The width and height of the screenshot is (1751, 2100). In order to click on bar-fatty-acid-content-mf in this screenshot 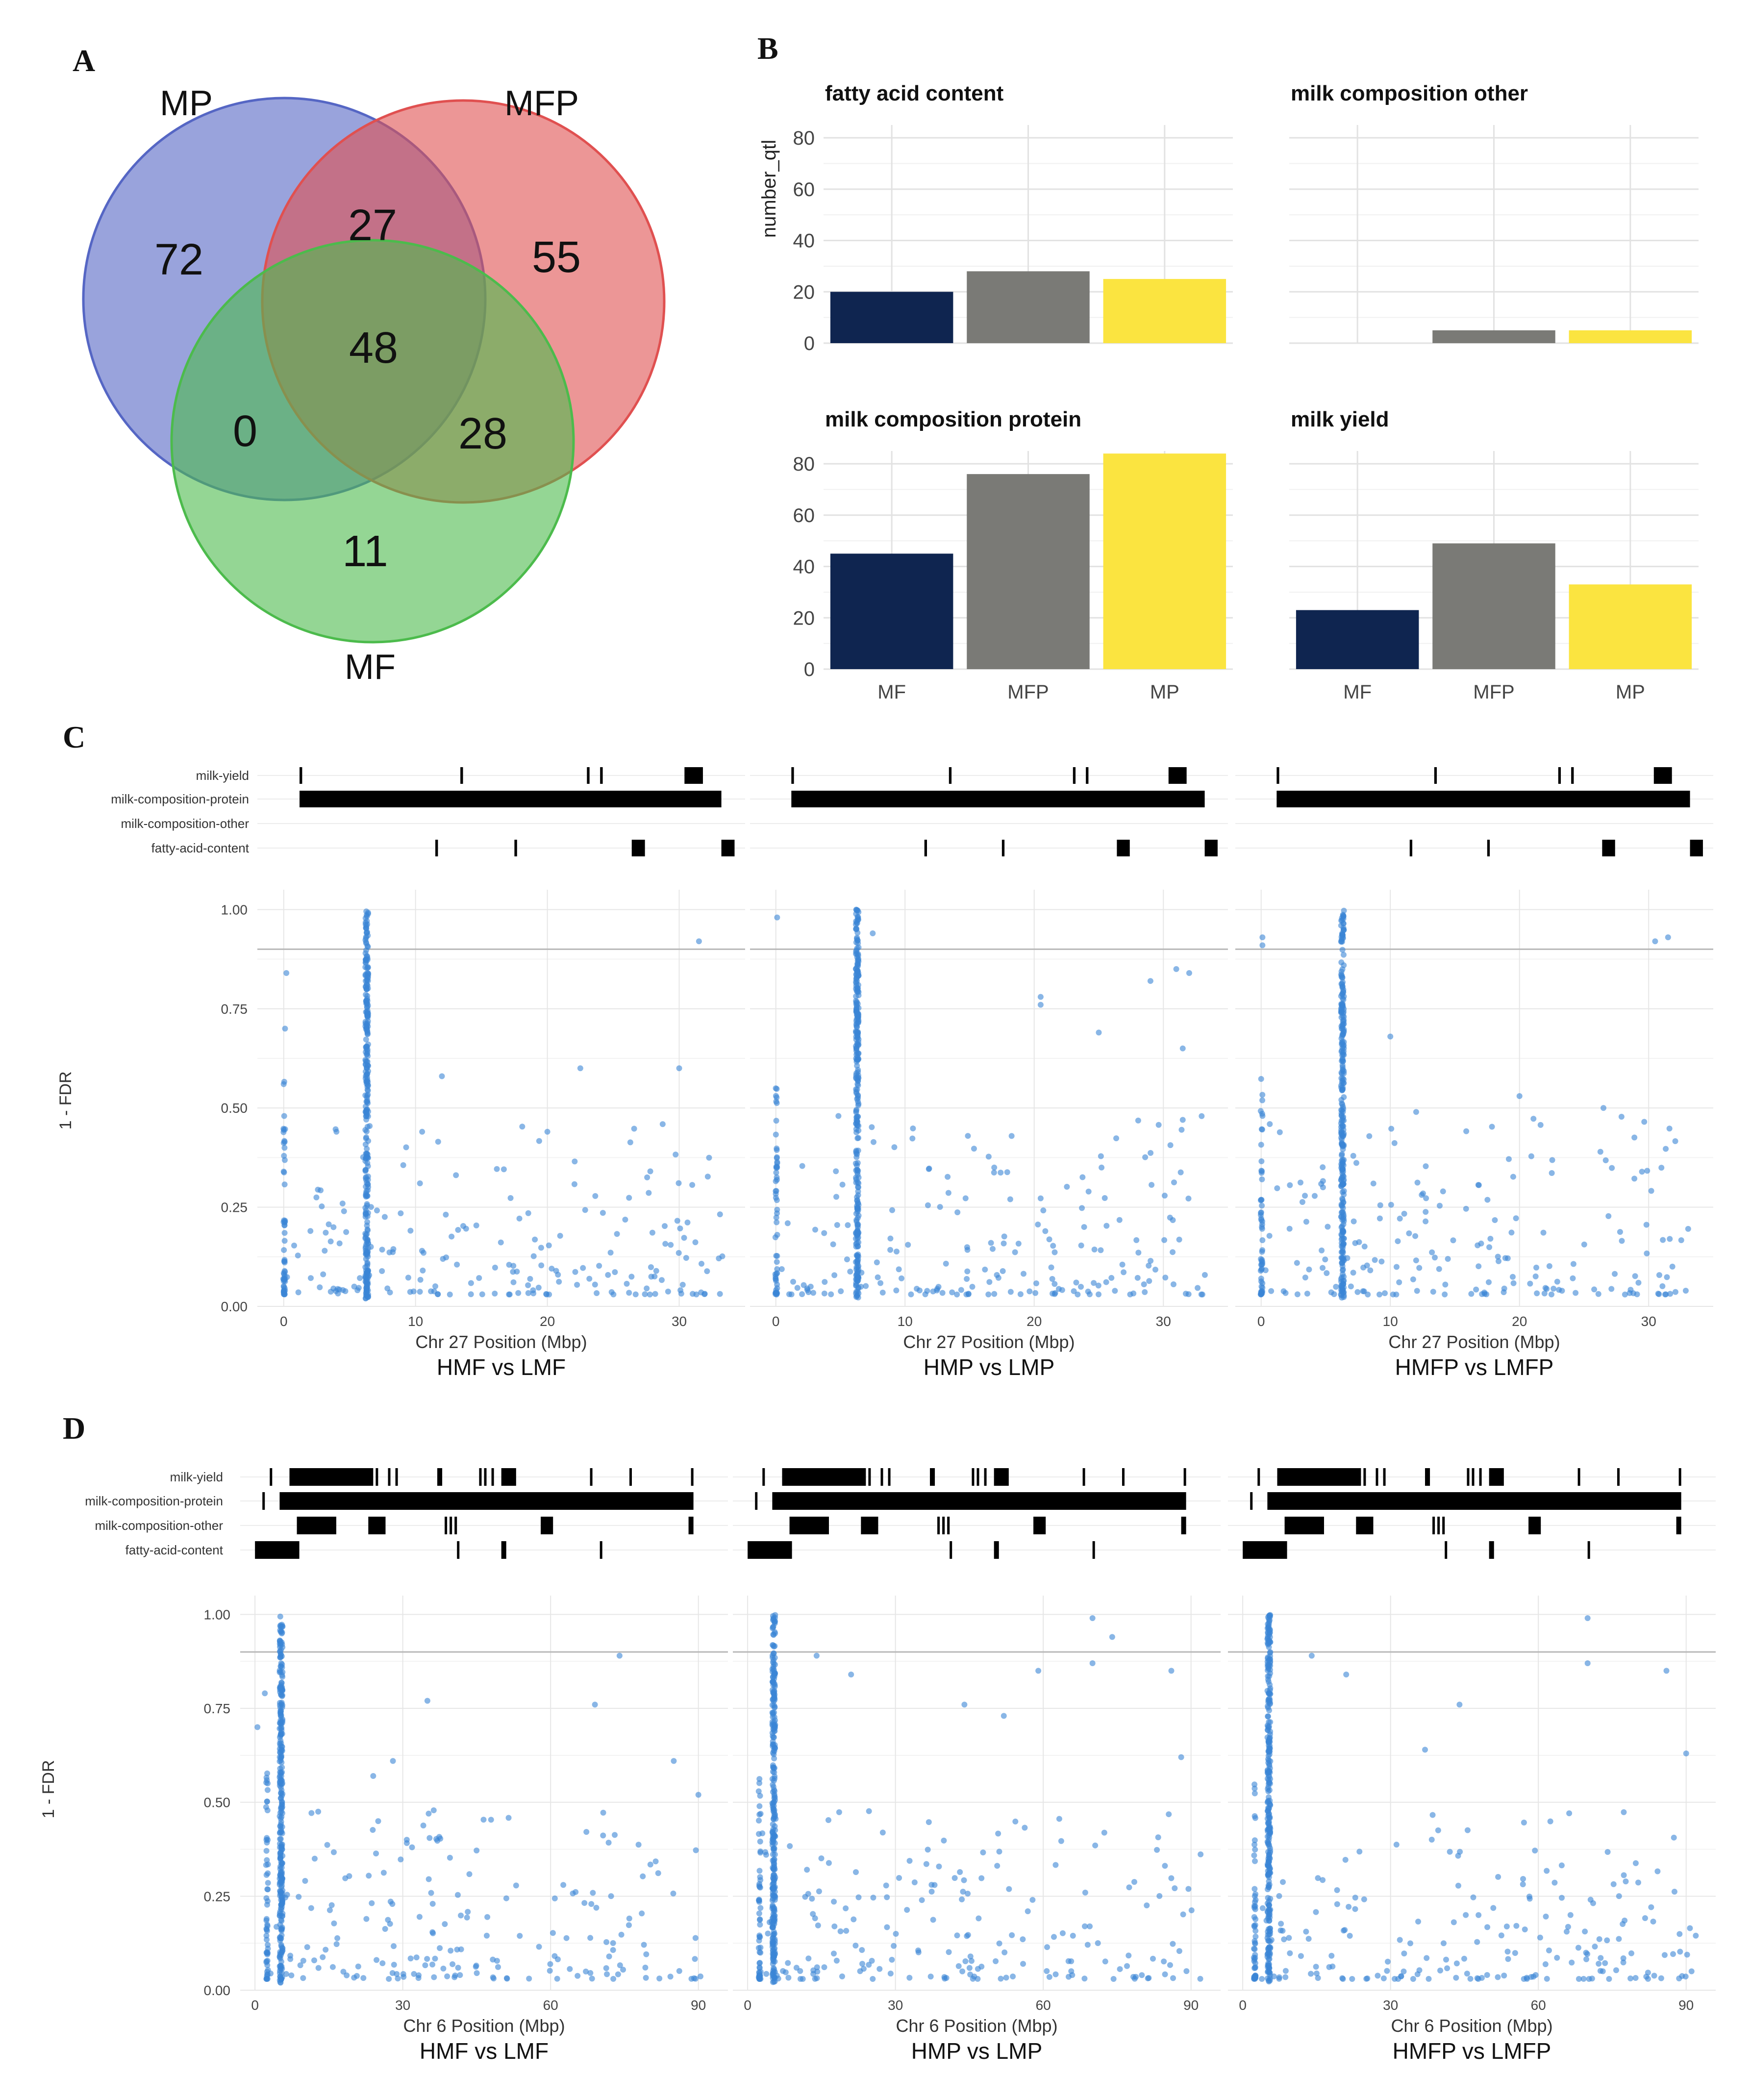, I will do `click(892, 317)`.